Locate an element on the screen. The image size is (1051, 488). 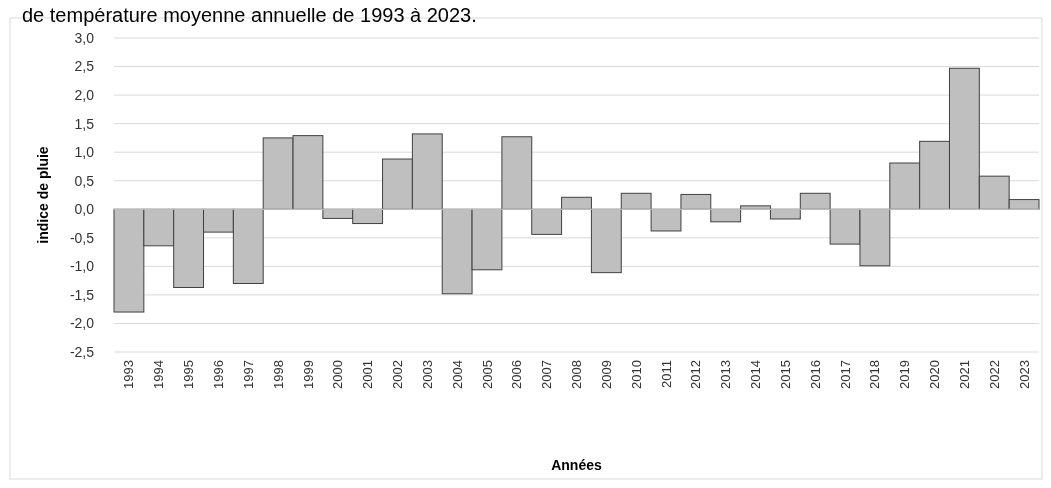
y-axis-title: indice de pluie is located at coordinates (43, 195).